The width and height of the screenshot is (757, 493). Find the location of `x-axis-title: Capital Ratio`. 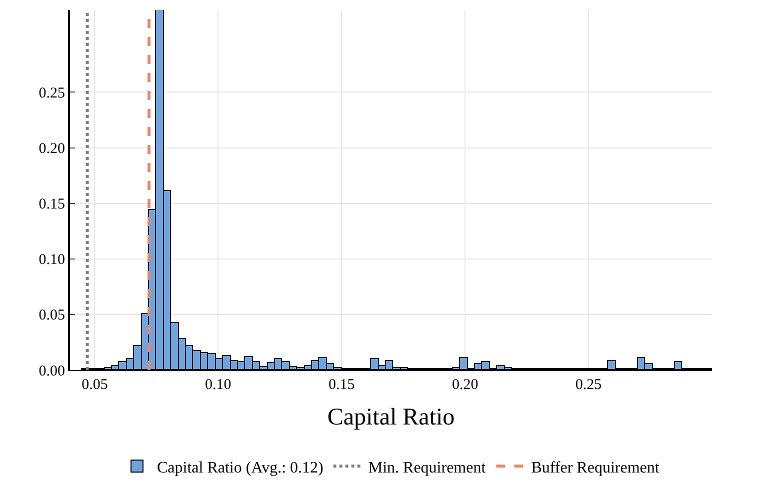

x-axis-title: Capital Ratio is located at coordinates (391, 417).